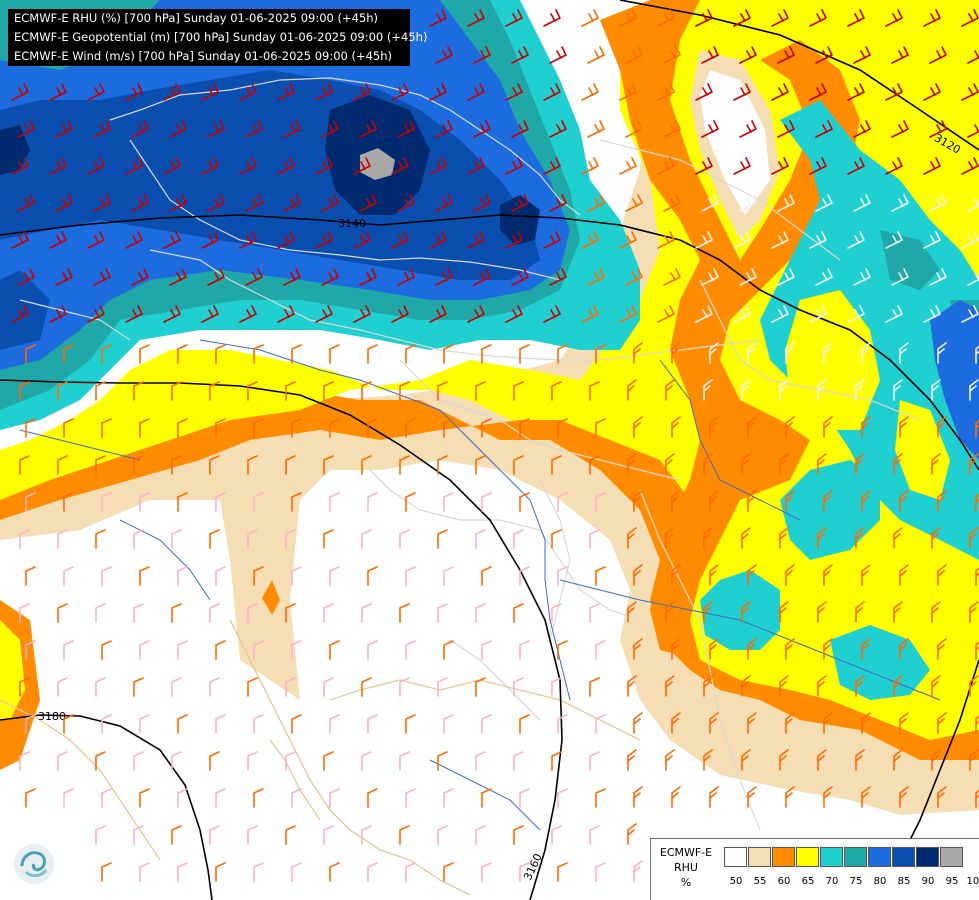 This screenshot has width=979, height=900. I want to click on legend-tick-label: 70, so click(832, 881).